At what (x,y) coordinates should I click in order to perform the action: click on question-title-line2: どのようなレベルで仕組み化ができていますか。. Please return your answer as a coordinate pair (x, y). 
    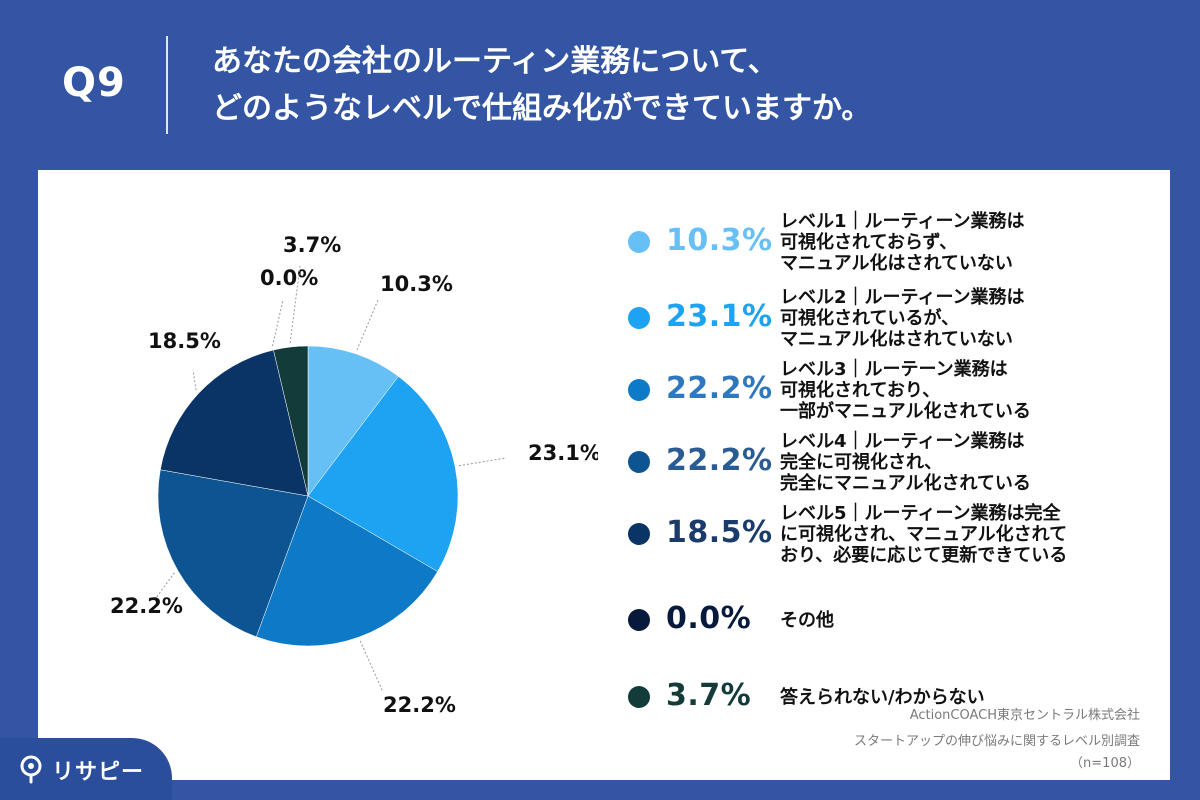
    Looking at the image, I should click on (542, 108).